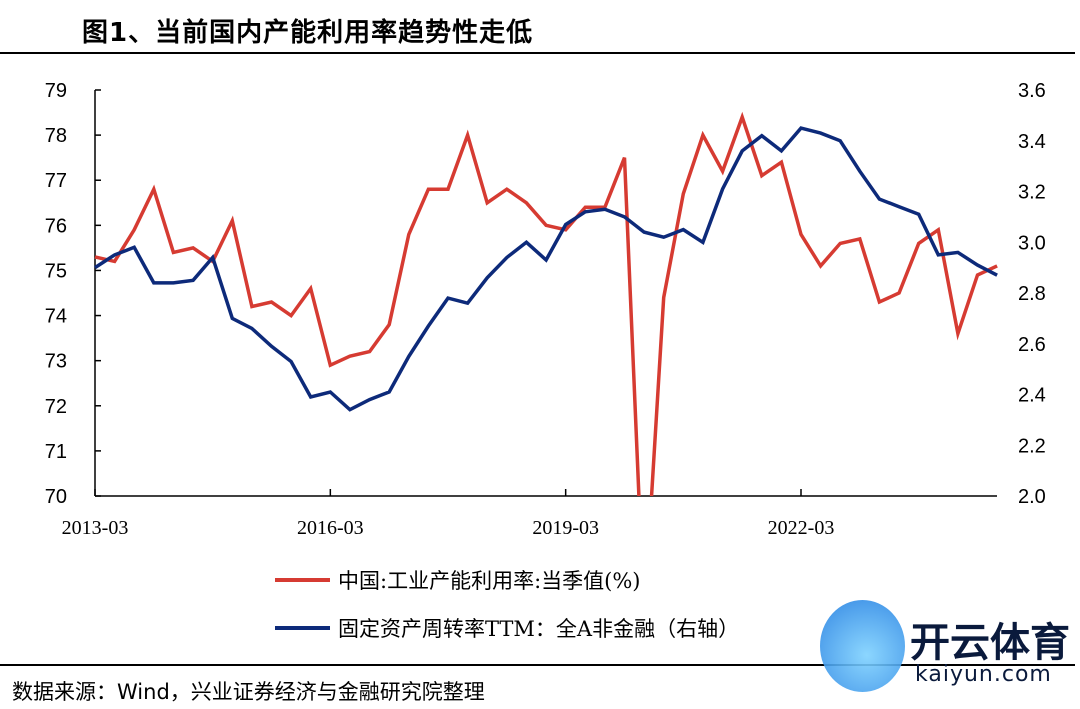 This screenshot has height=709, width=1080. I want to click on source-rule, so click(537, 665).